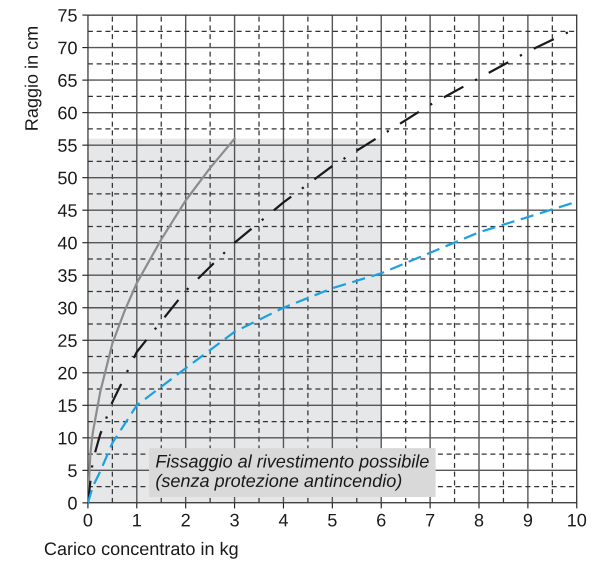  I want to click on y-tick-label: 20, so click(67, 373).